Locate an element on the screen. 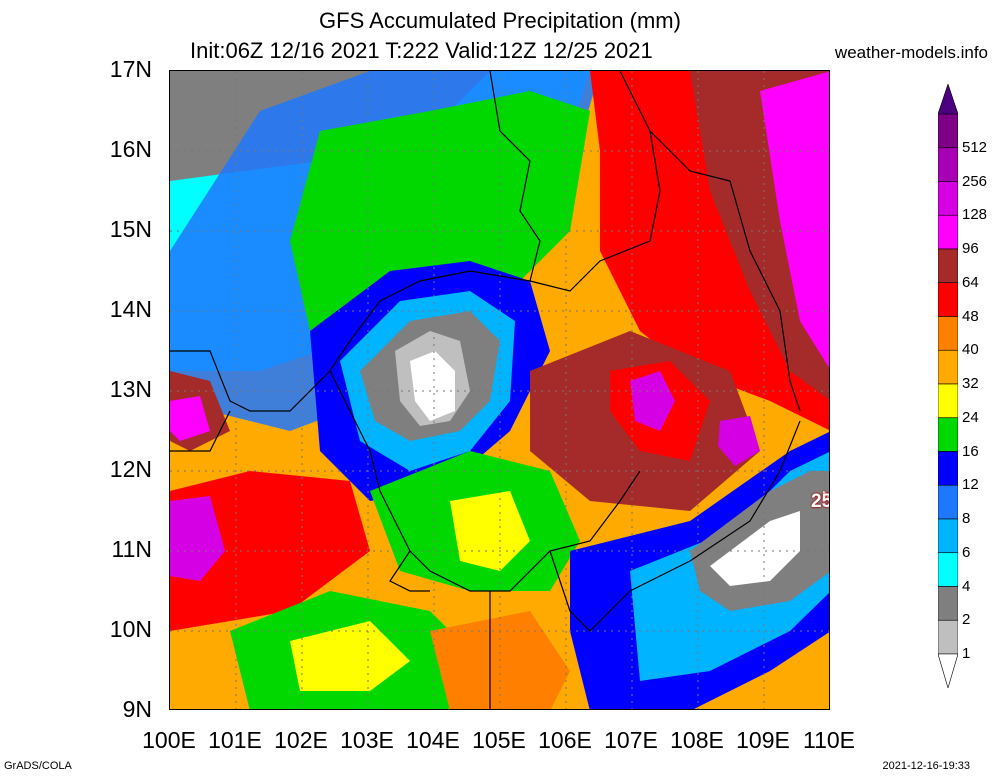 The image size is (1000, 779). lat-label: 13N is located at coordinates (130, 389).